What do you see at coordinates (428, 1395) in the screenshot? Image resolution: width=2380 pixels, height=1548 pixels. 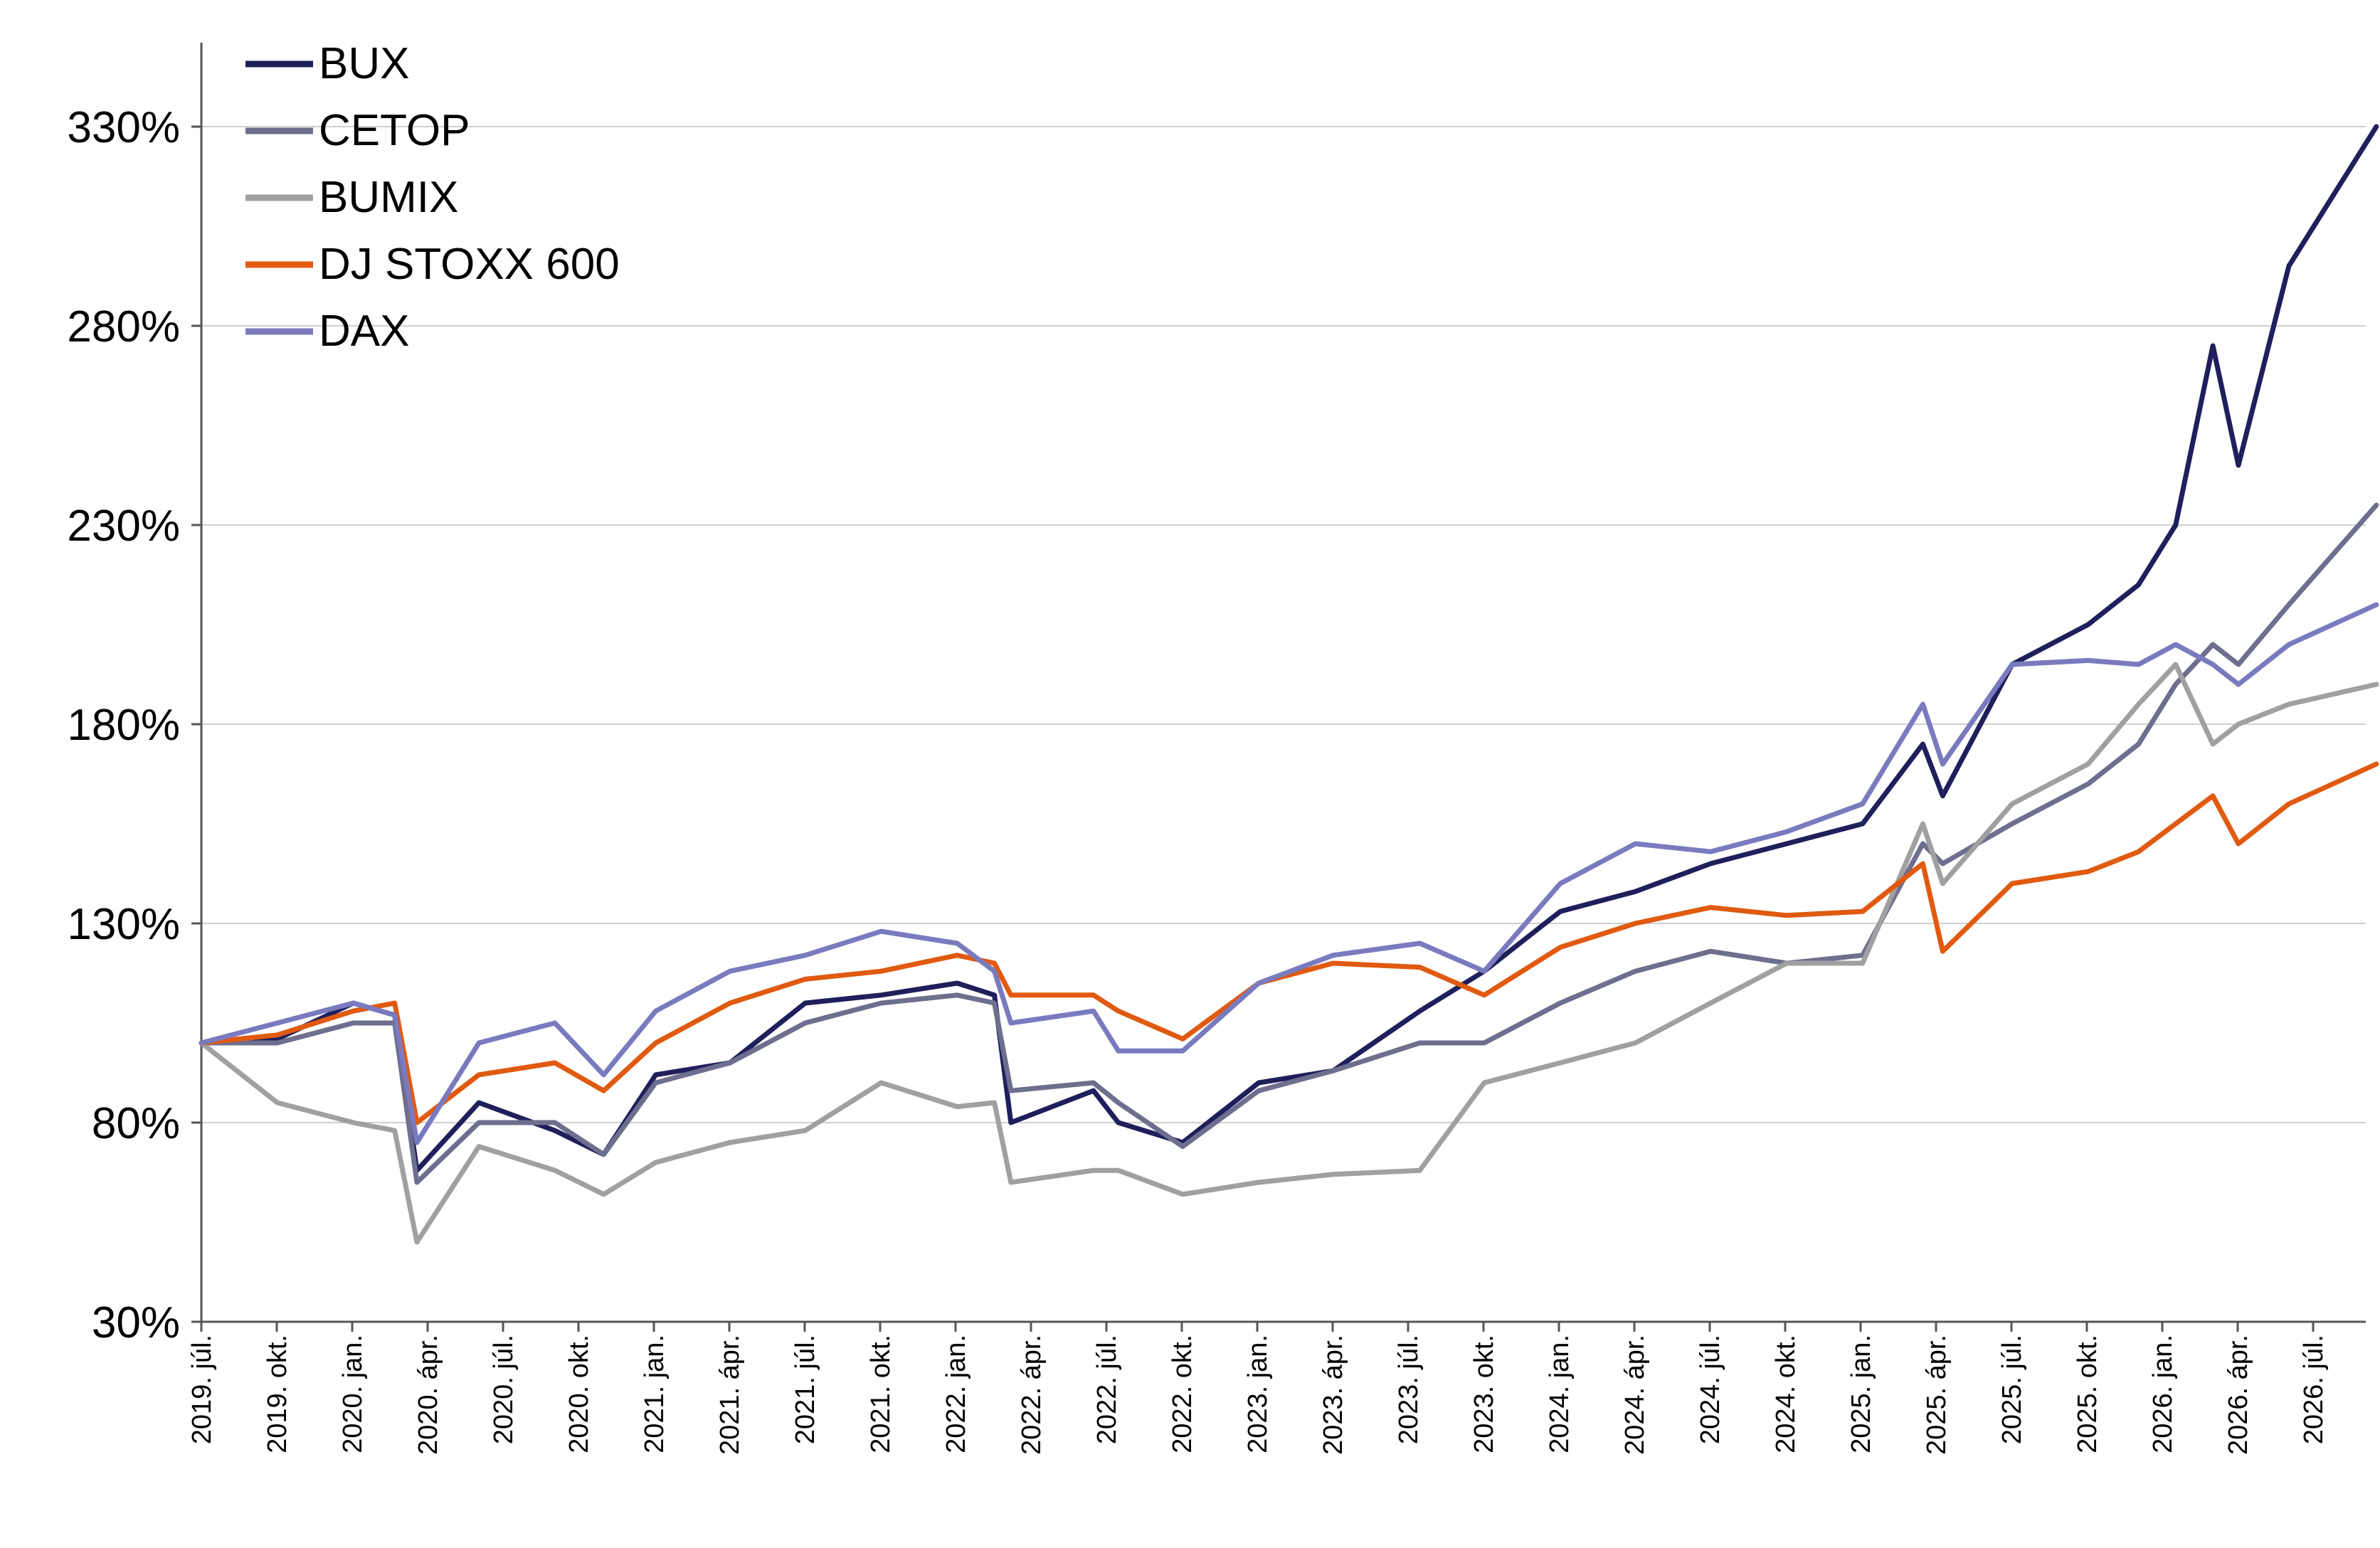 I see `x-tick-label: 2020. ápr.` at bounding box center [428, 1395].